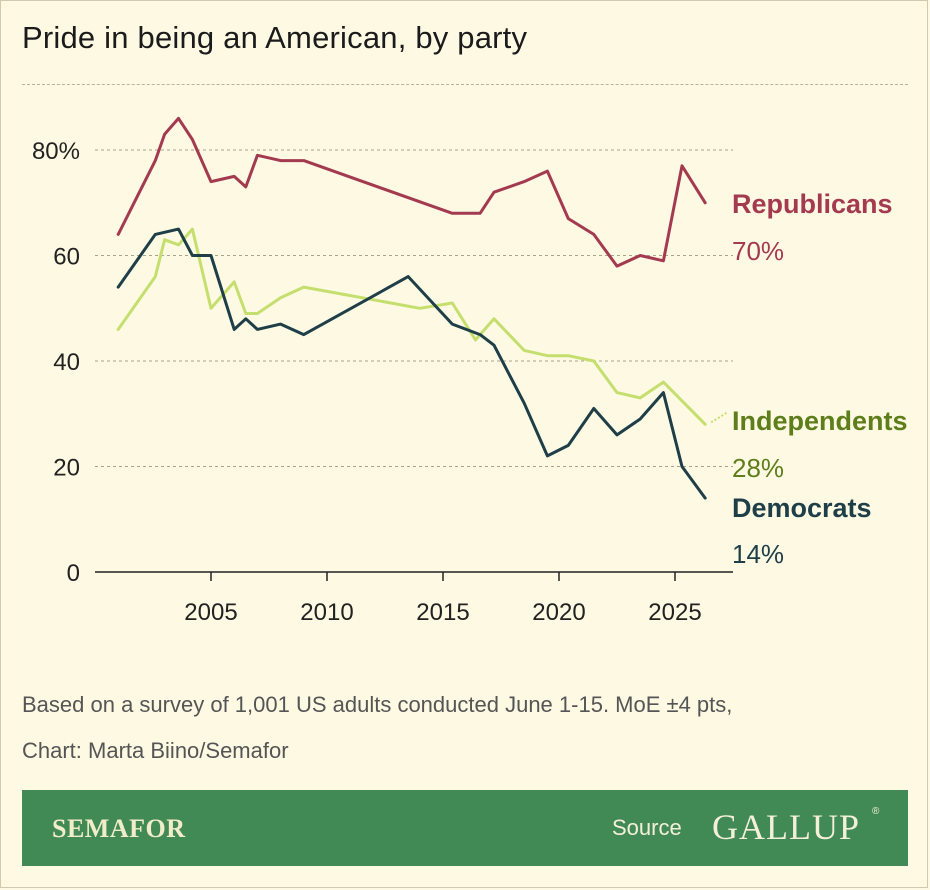 The image size is (930, 890). What do you see at coordinates (758, 554) in the screenshot?
I see `series-value-democrats: 14%` at bounding box center [758, 554].